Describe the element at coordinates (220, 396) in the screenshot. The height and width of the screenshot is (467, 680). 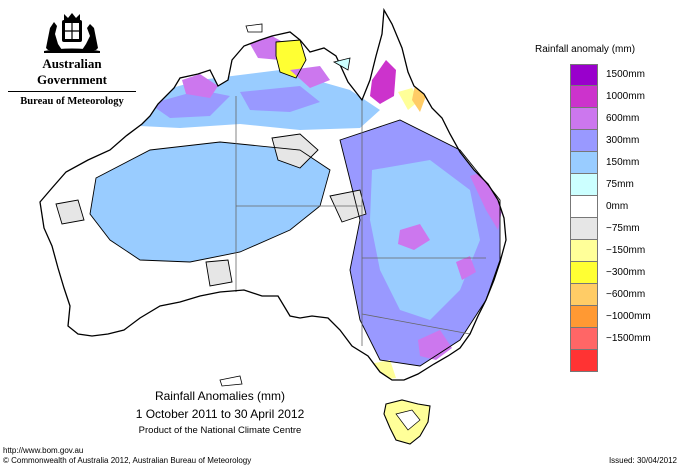
I see `map-title: Rainfall Anomalies (mm)` at that location.